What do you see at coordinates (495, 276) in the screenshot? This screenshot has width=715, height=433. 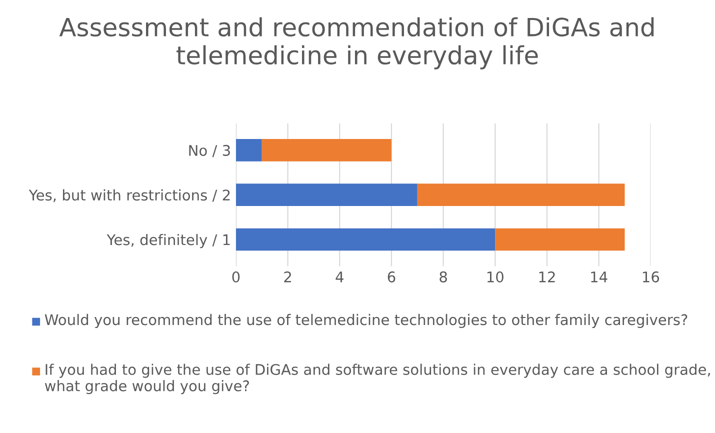 I see `x-tick-label: 10` at bounding box center [495, 276].